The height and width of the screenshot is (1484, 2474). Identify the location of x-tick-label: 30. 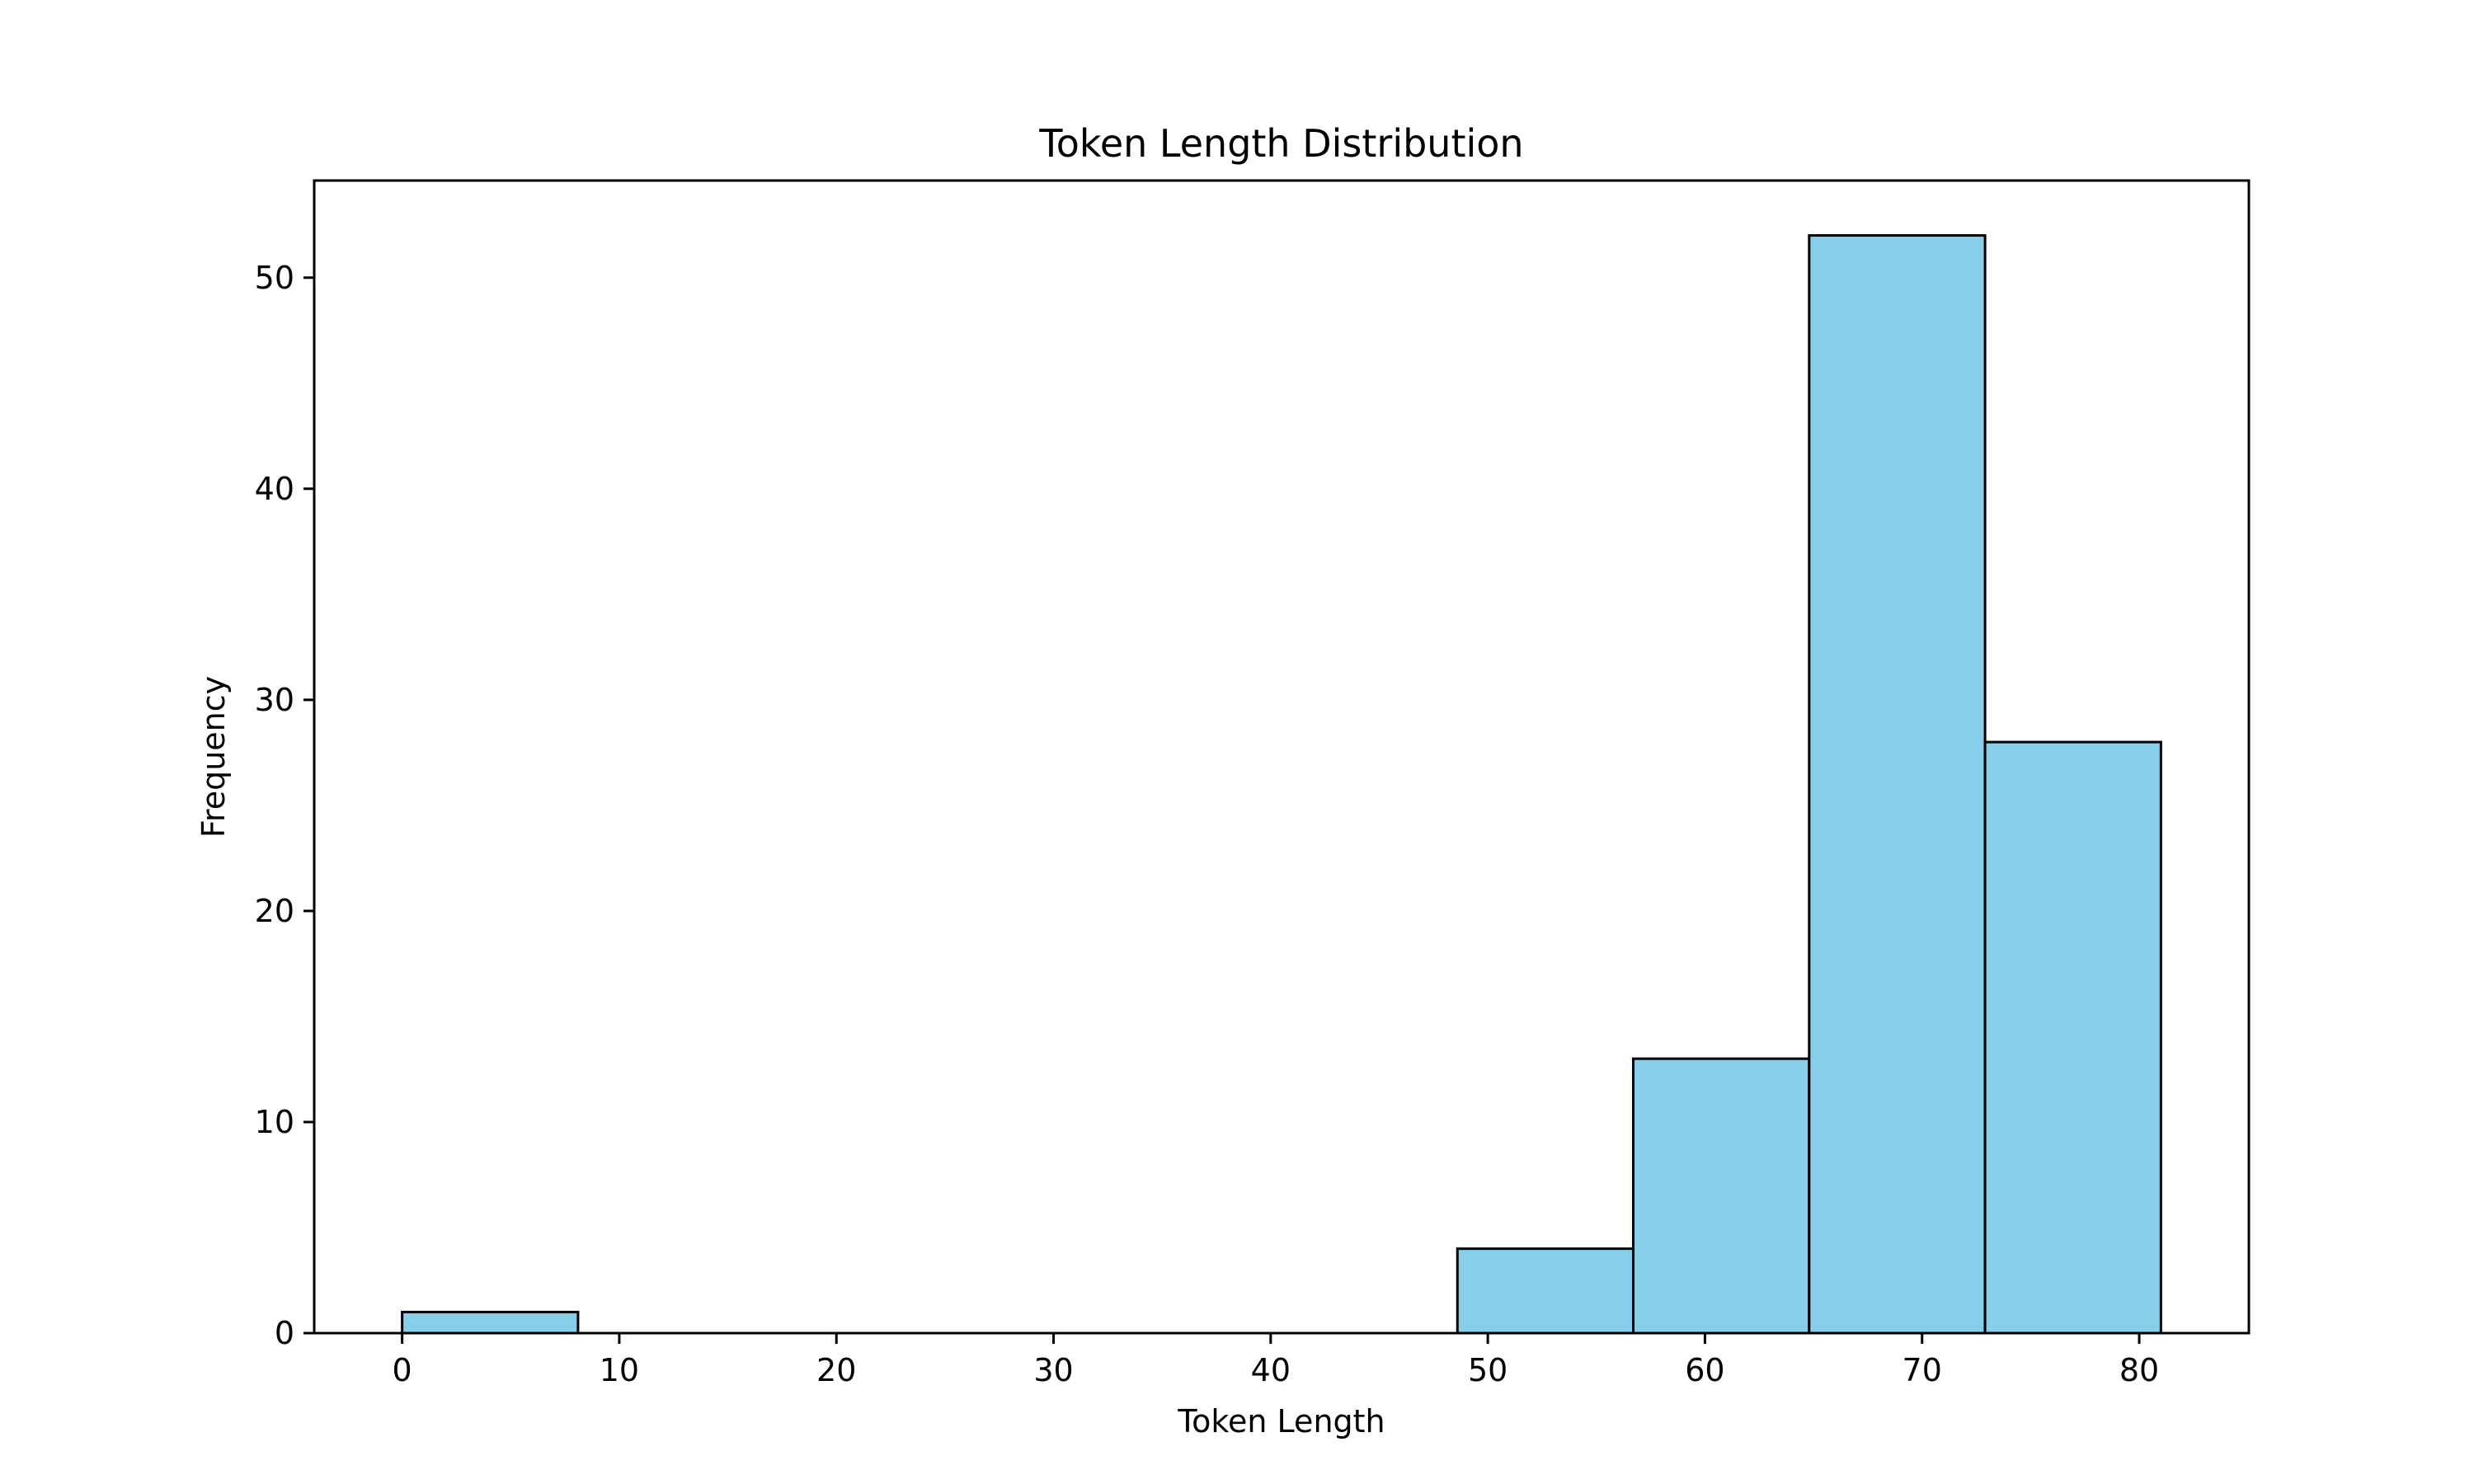
(1053, 1370).